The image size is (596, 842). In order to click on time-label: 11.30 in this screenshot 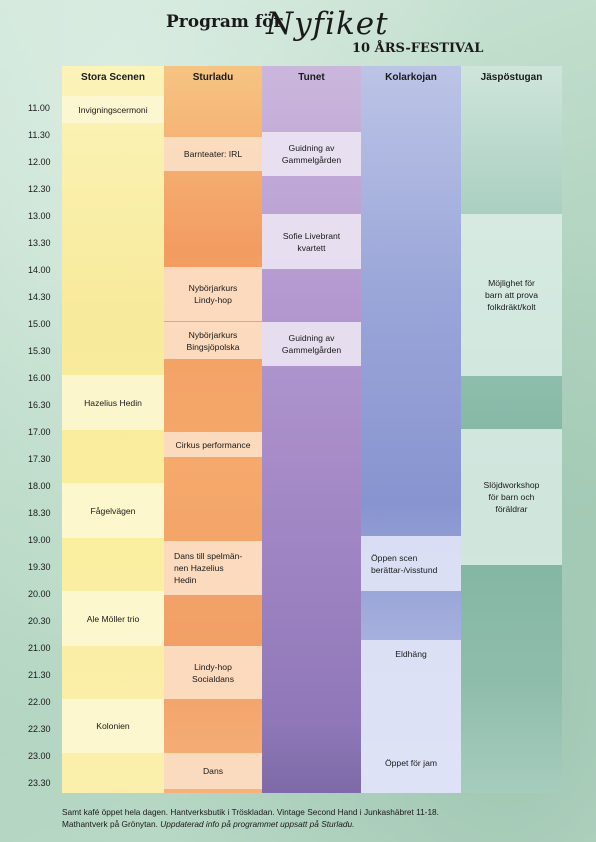, I will do `click(39, 135)`.